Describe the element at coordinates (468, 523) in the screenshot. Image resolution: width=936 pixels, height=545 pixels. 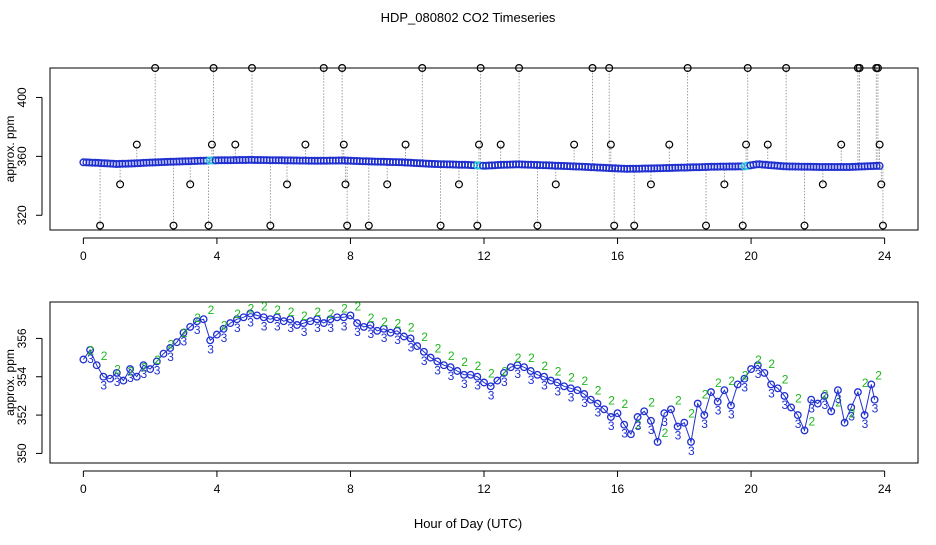
I see `x-axis-label: Hour of Day (UTC)` at that location.